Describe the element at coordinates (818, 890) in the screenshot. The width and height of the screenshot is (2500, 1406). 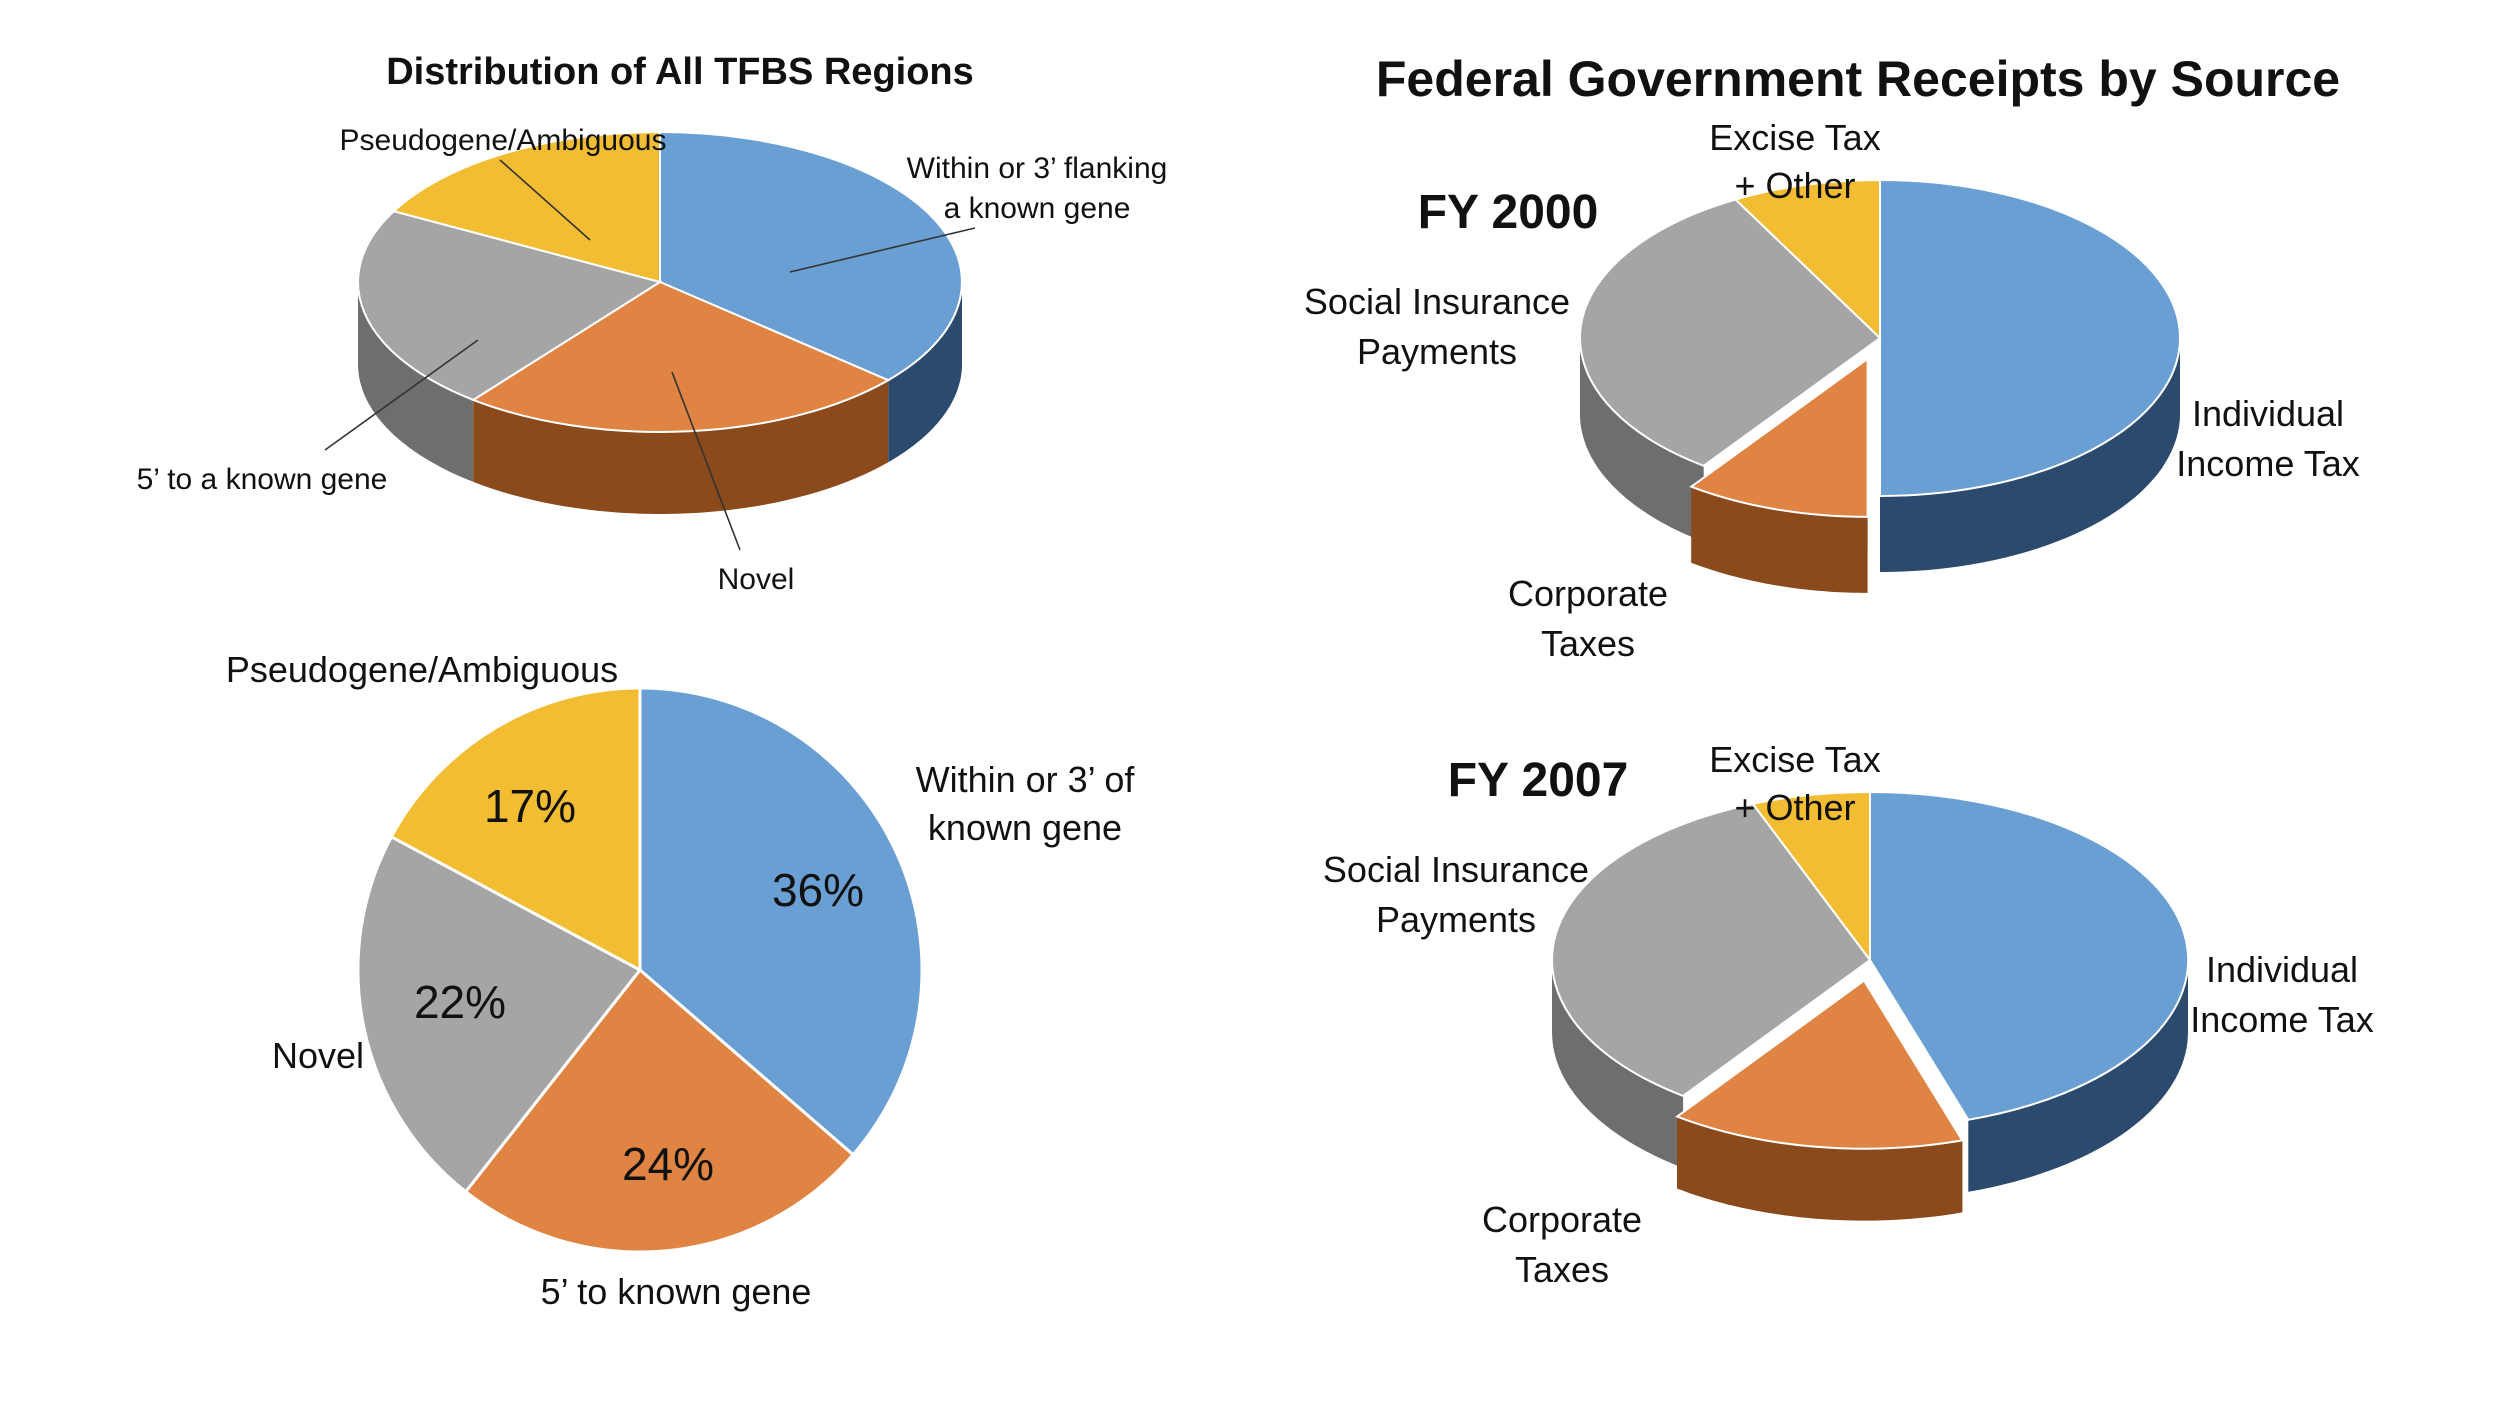
I see `percent-label-within: 36%` at that location.